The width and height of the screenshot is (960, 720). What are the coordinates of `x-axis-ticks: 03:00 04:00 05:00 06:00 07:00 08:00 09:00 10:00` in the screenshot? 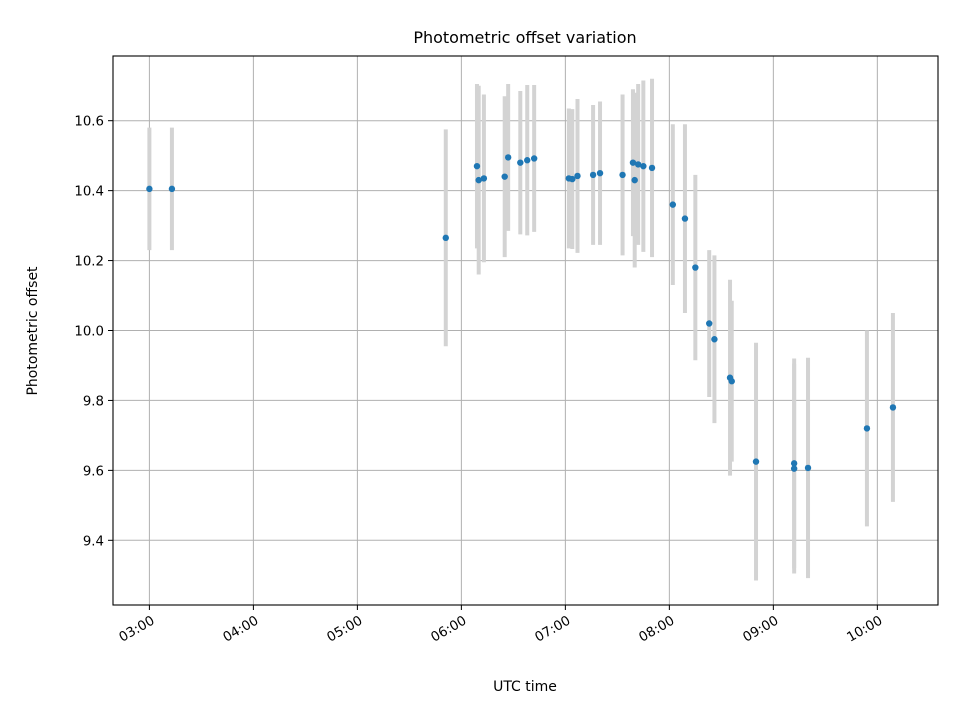 It's located at (501, 625).